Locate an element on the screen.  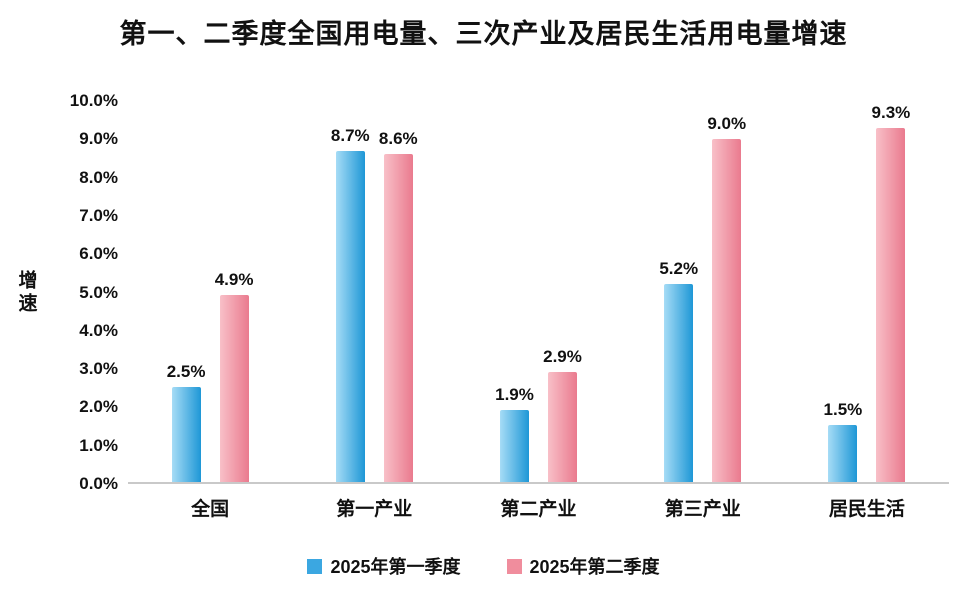
y-axis-label: 增速 is located at coordinates (26, 292).